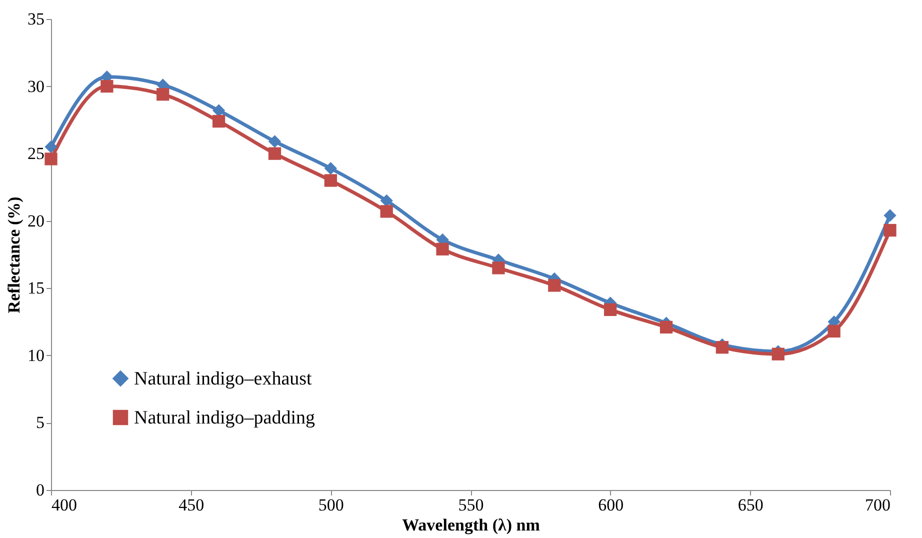 This screenshot has width=922, height=538. Describe the element at coordinates (36, 86) in the screenshot. I see `y-tick-label: 30` at that location.